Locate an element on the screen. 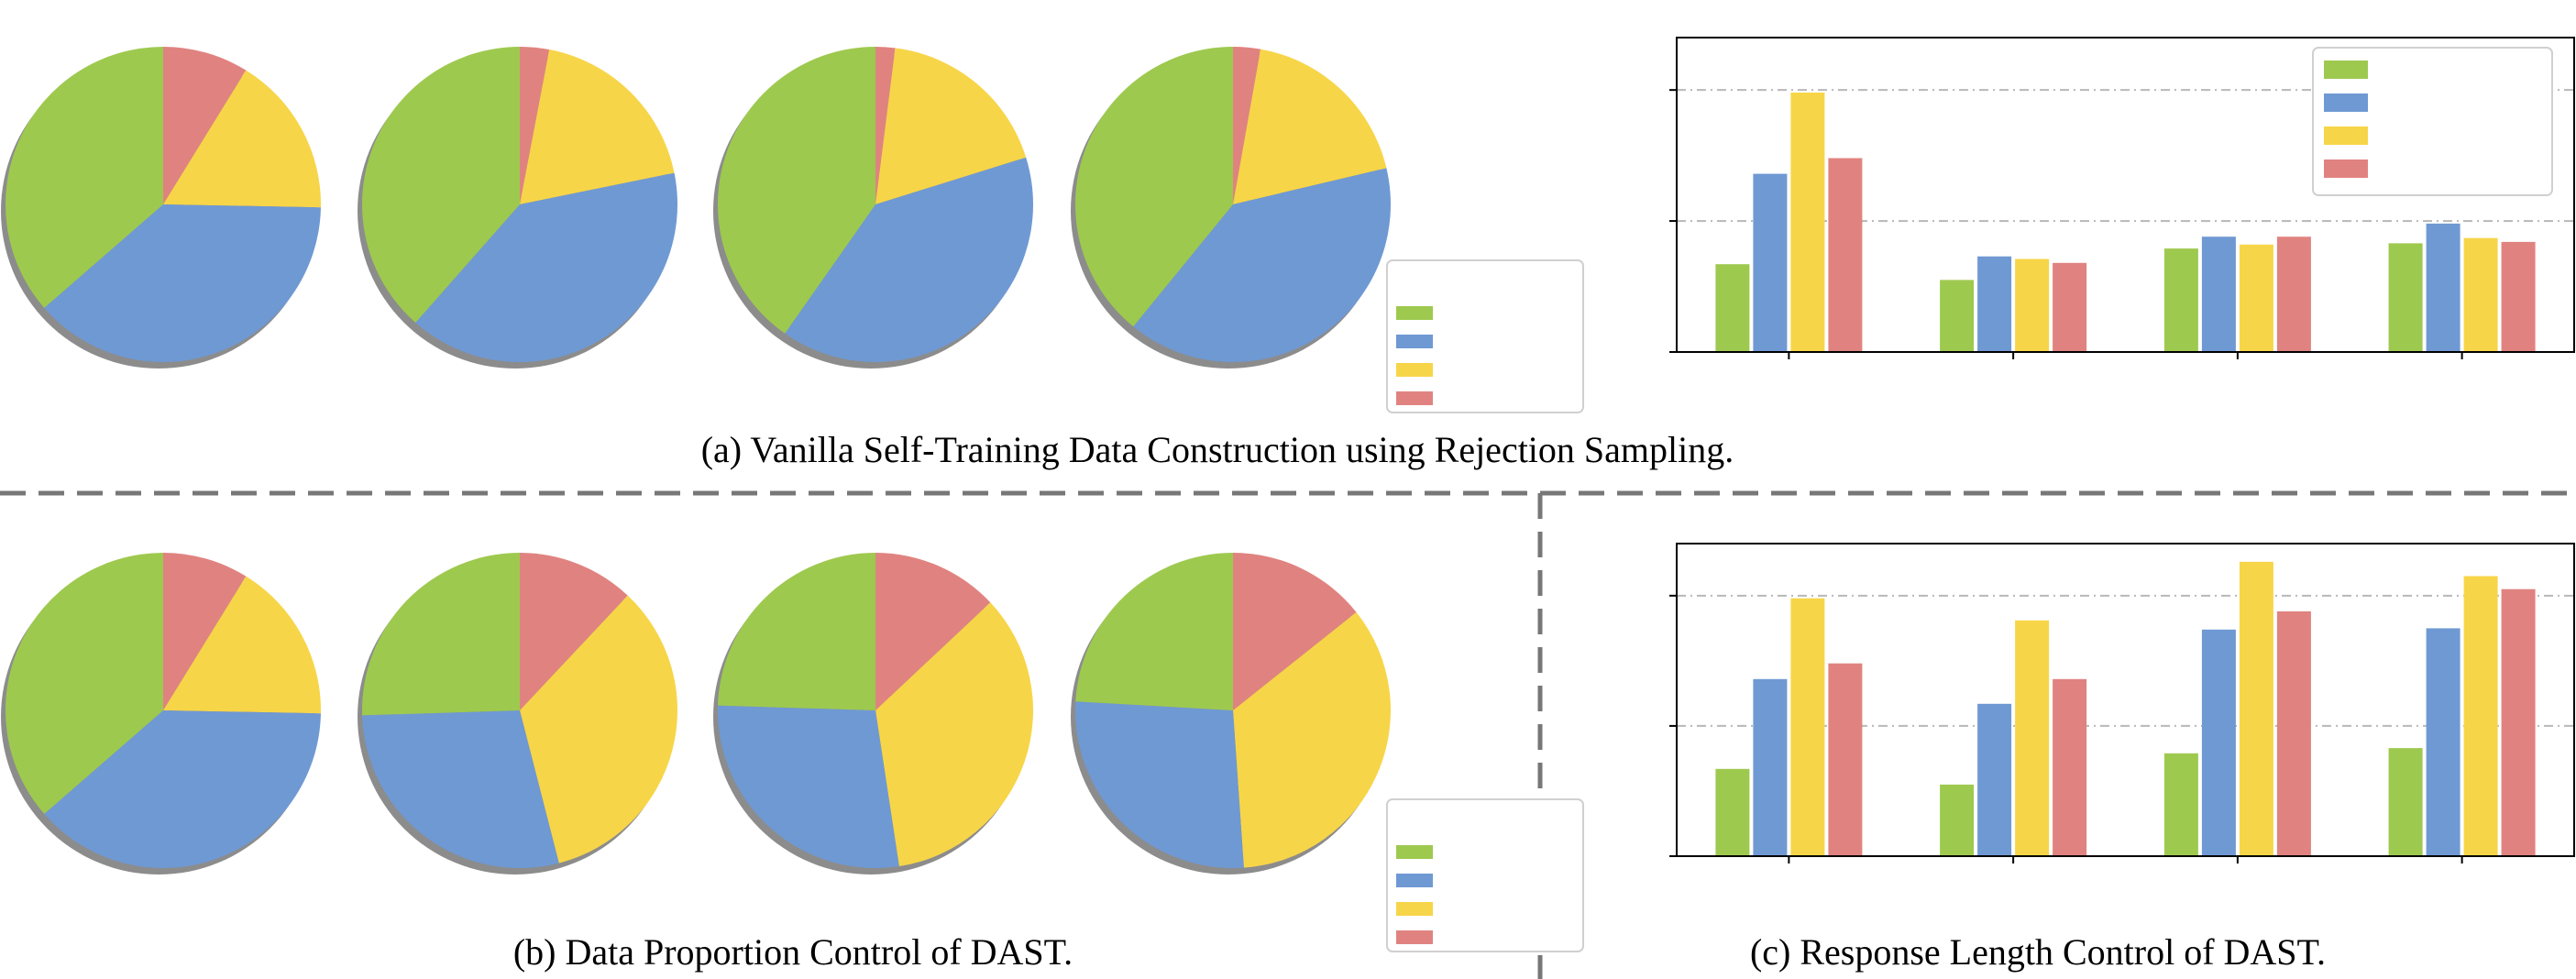 The height and width of the screenshot is (979, 2576). legend-b-swatch-middle is located at coordinates (1414, 880).